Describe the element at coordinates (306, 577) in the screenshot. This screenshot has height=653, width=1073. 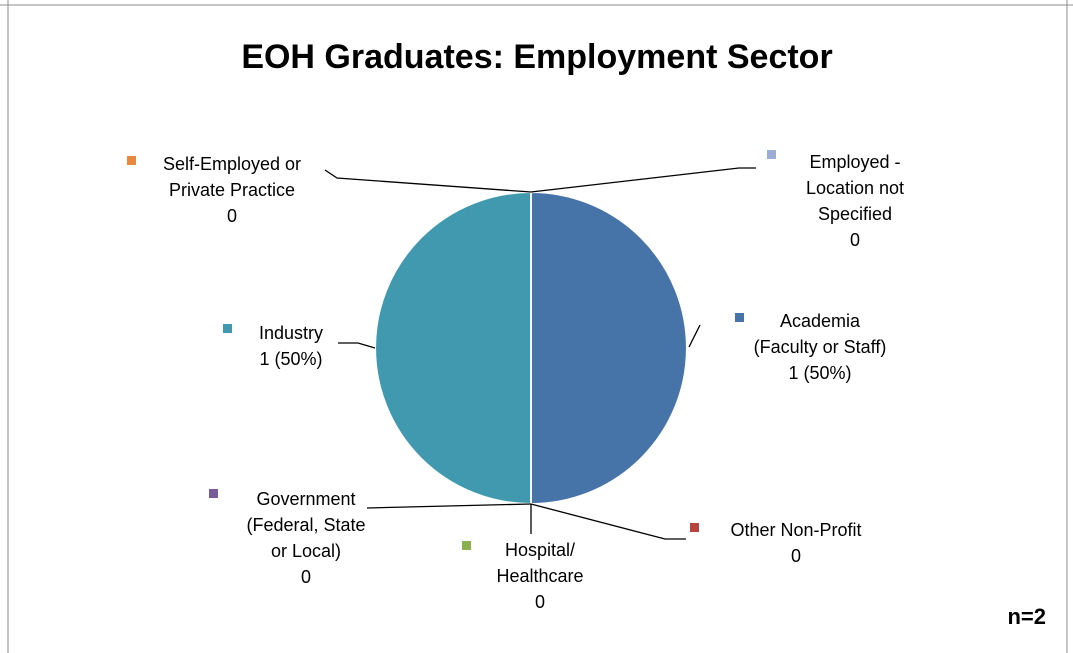
I see `slice-value-government: 0` at that location.